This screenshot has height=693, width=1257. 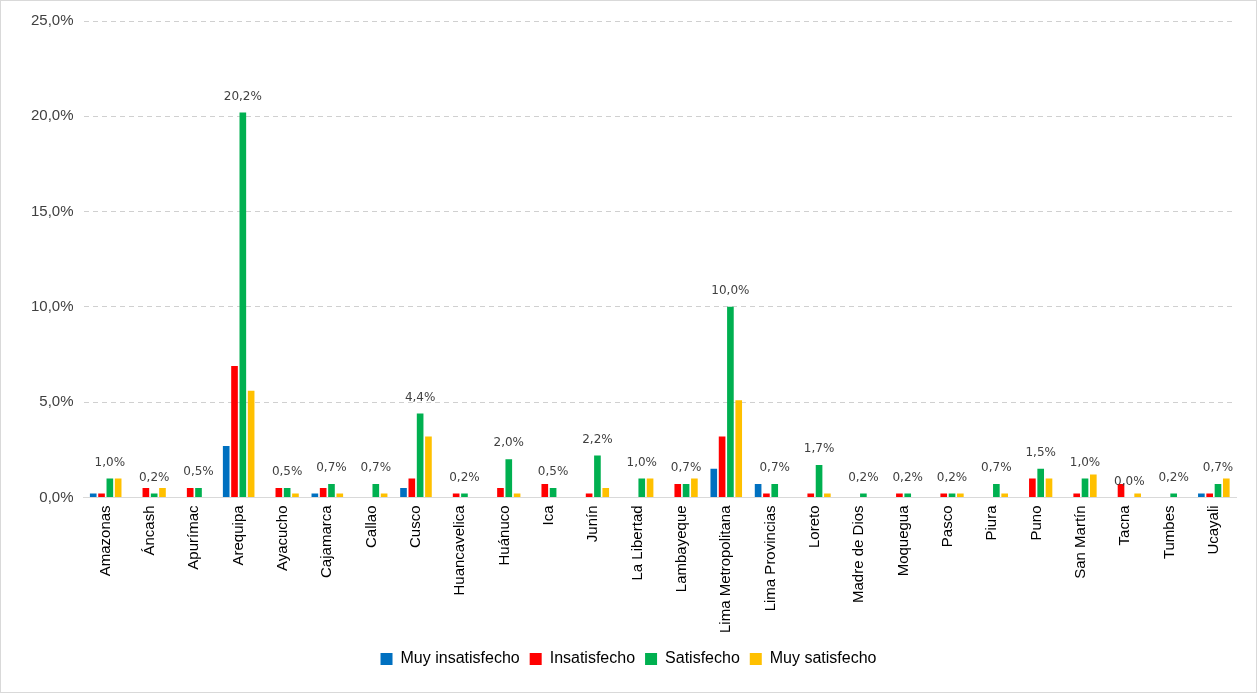 I want to click on y-tick-label: 15,0%, so click(x=52, y=210).